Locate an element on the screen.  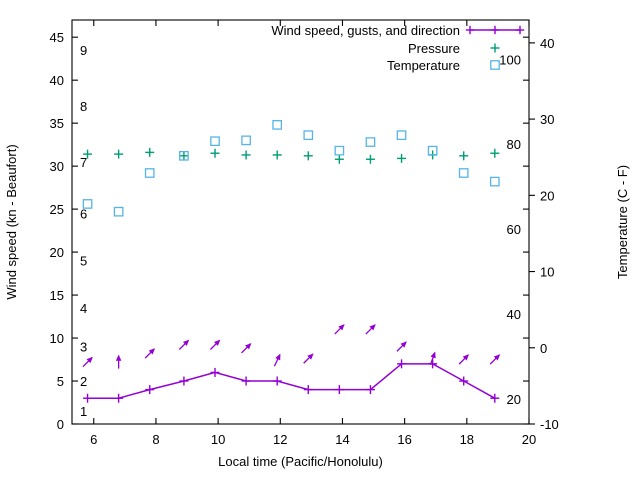
legend-entry: Wind speed, gusts, and direction is located at coordinates (398, 30).